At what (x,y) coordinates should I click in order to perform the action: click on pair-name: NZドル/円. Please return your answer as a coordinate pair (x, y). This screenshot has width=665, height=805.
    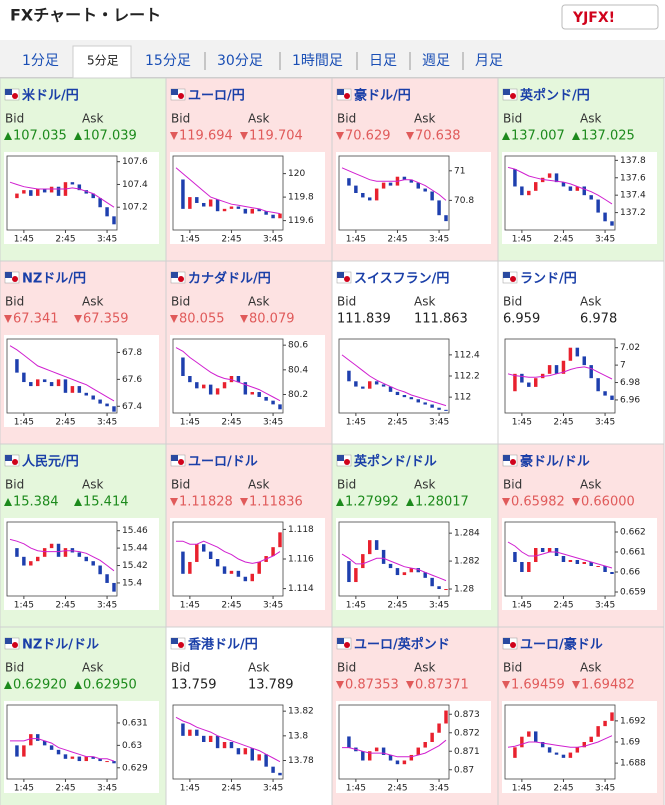
    Looking at the image, I should click on (54, 279).